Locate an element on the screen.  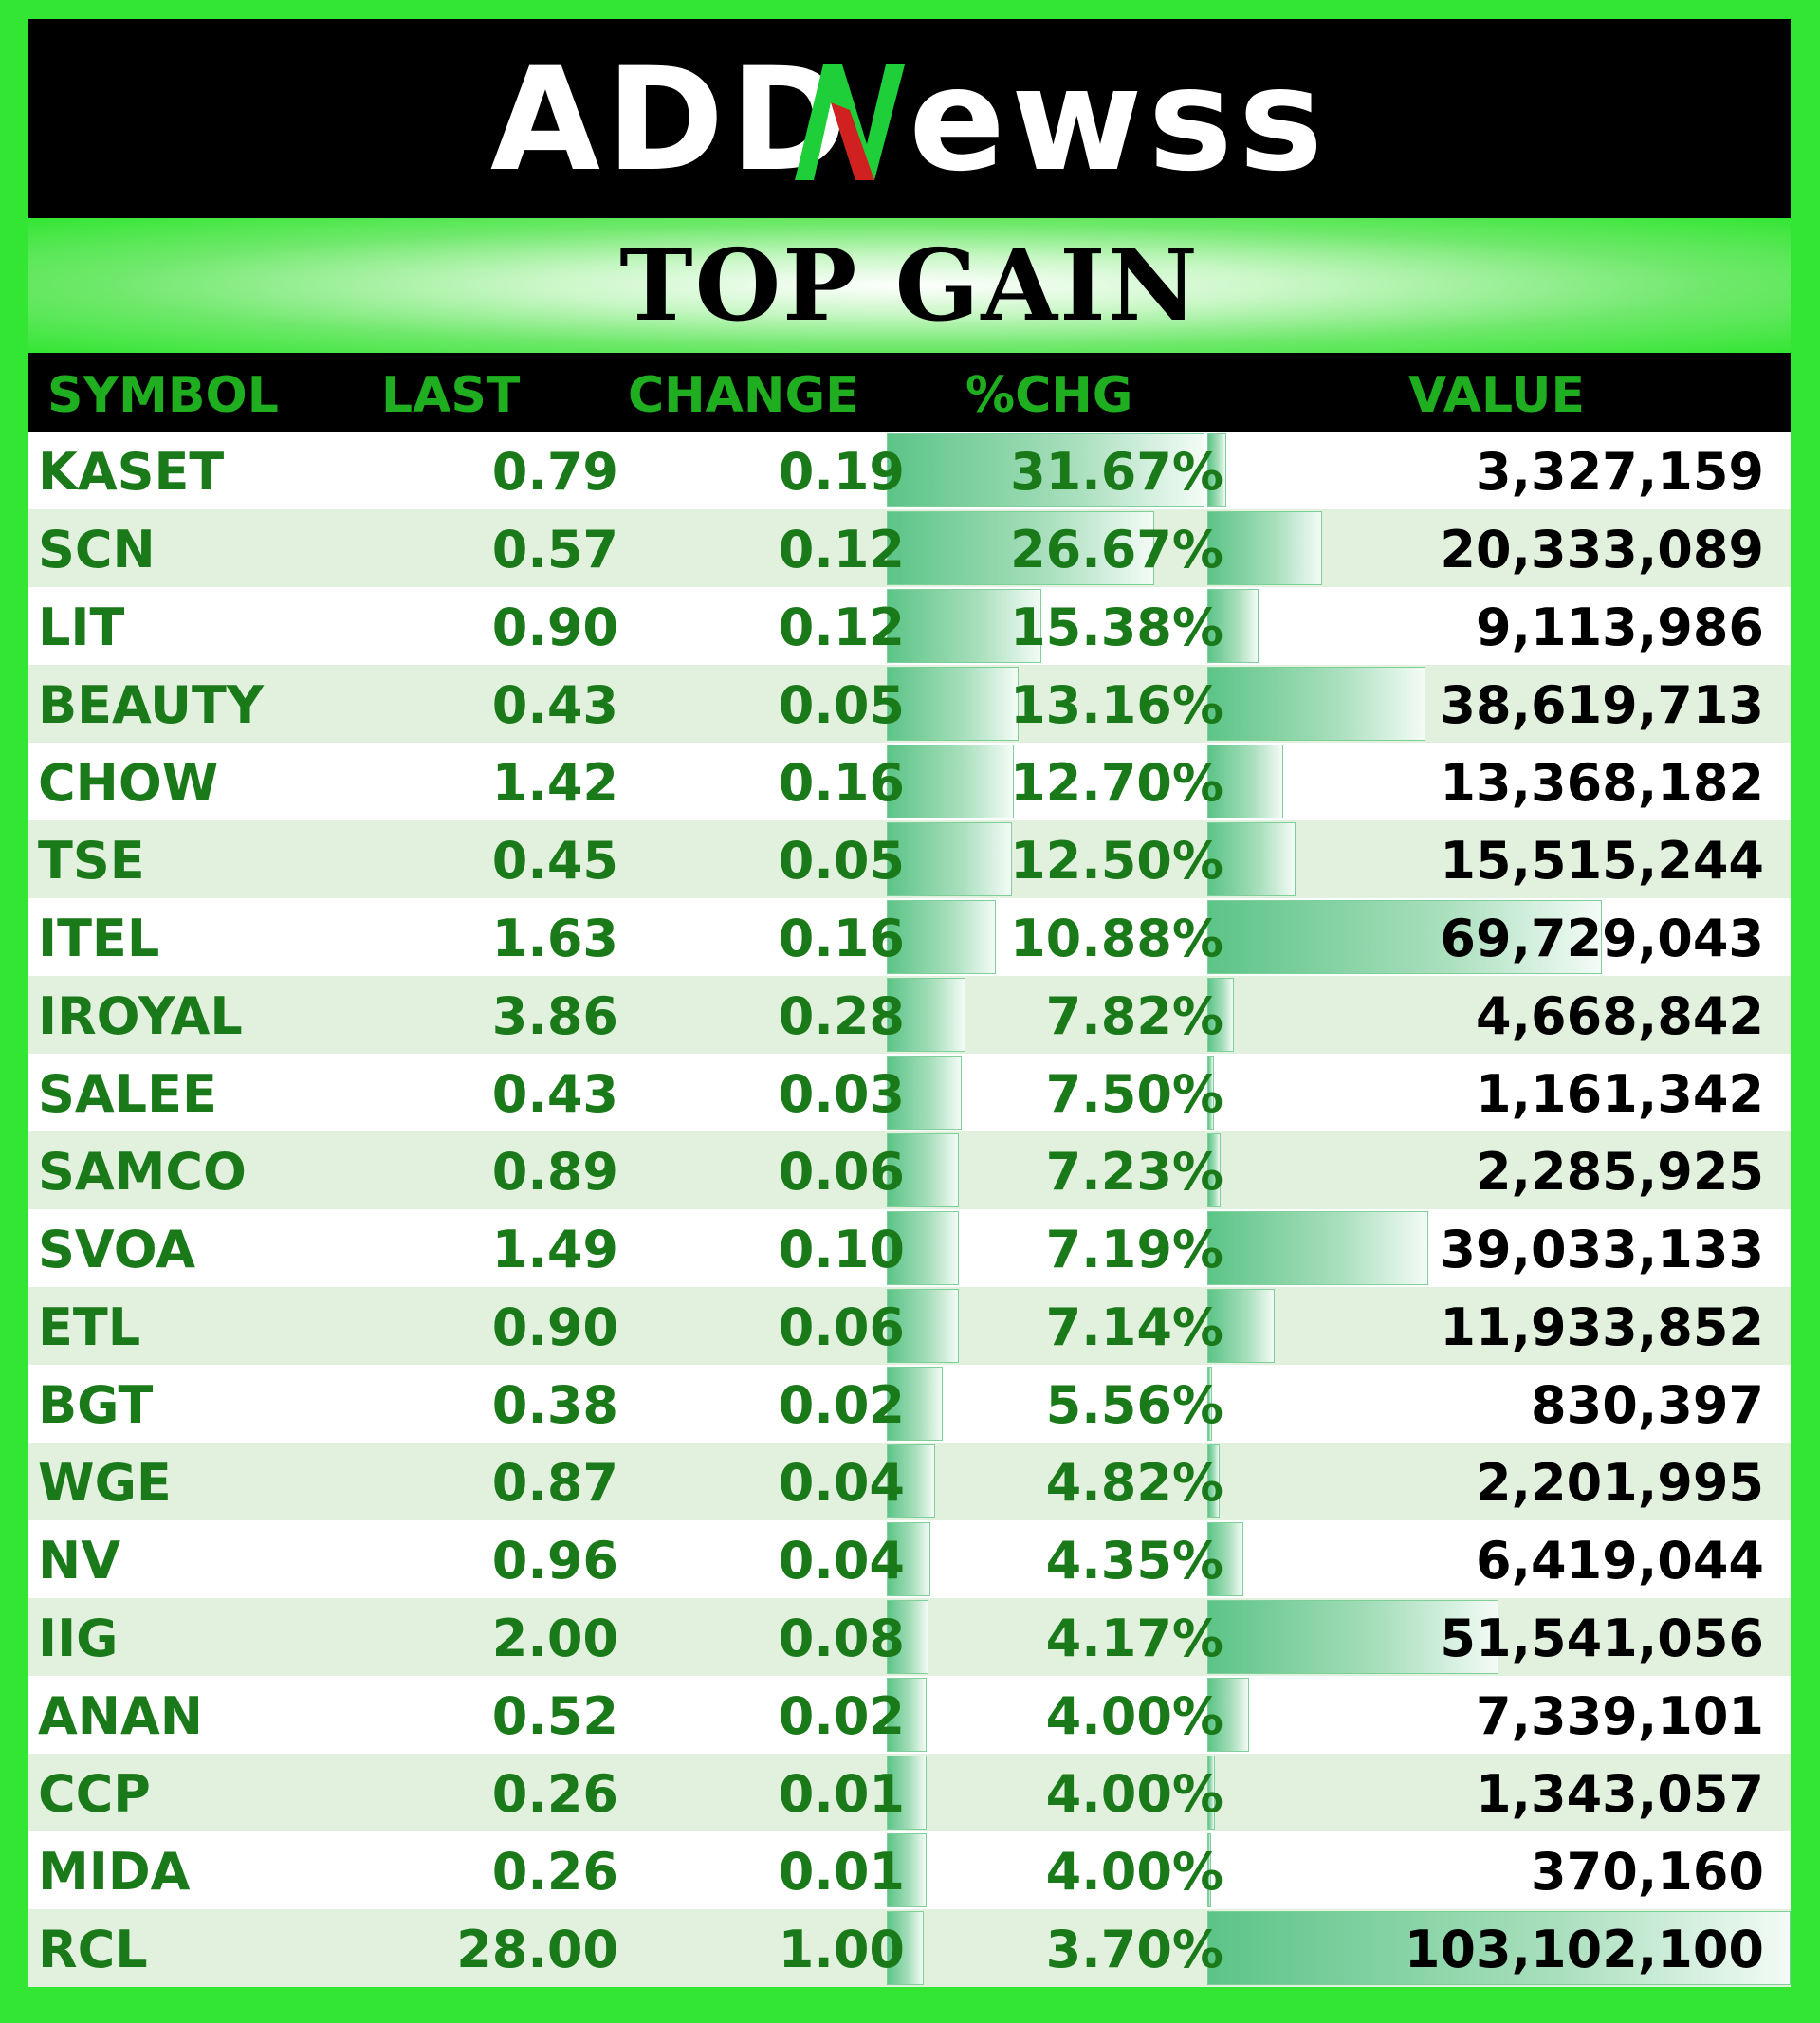
cell-symbol: CCP is located at coordinates (94, 1794).